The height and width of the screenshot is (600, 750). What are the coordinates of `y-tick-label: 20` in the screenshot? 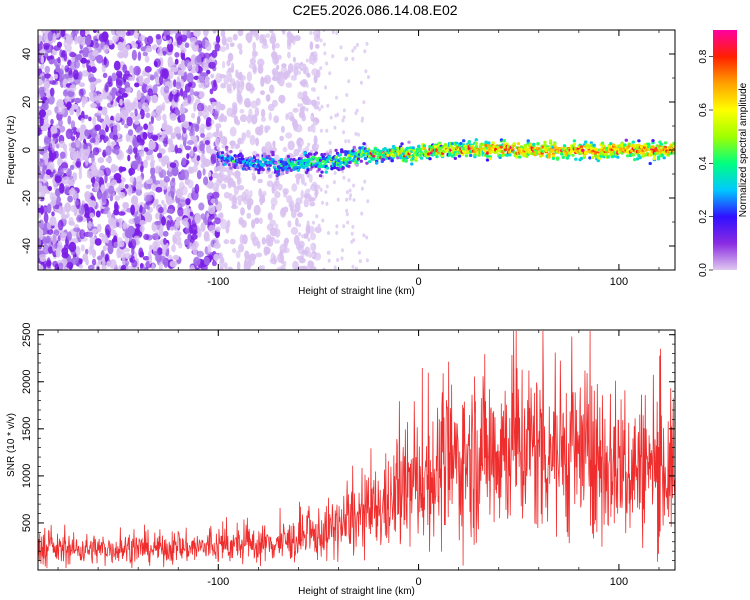 It's located at (27, 102).